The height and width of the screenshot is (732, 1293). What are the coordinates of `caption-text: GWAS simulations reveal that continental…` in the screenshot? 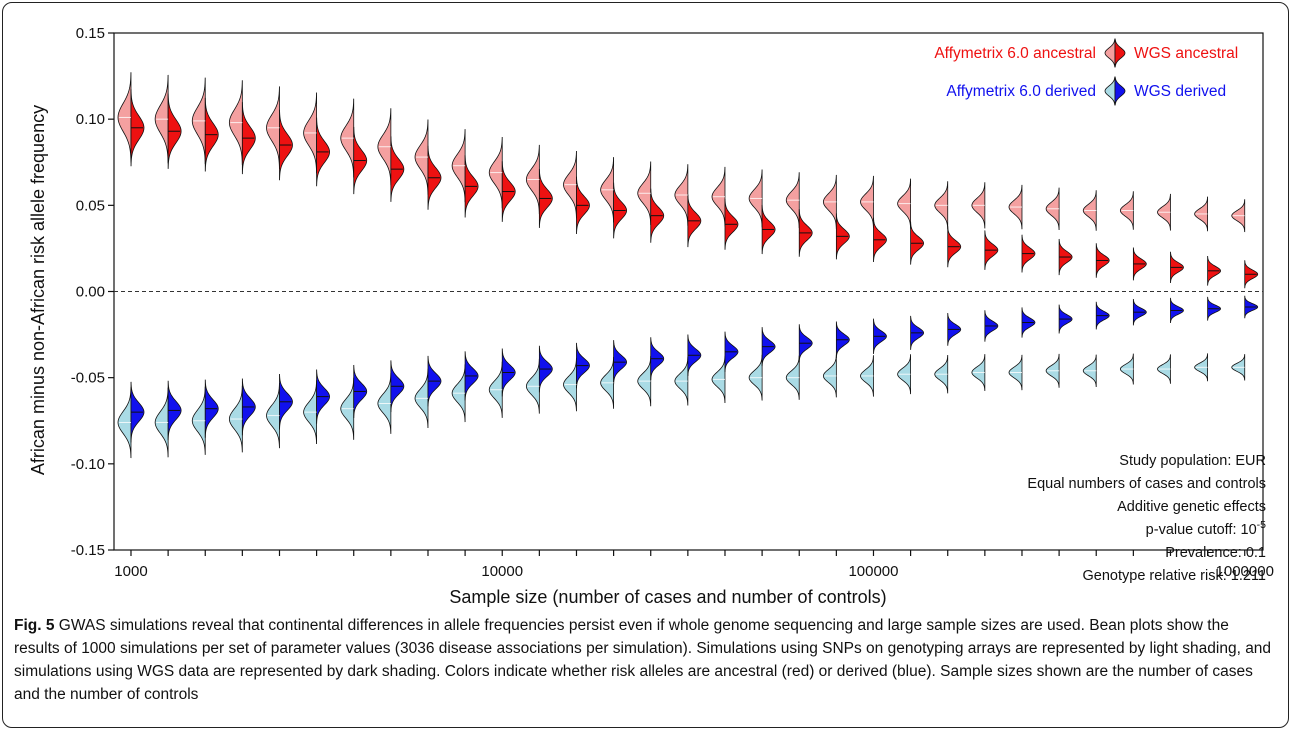 It's located at (643, 660).